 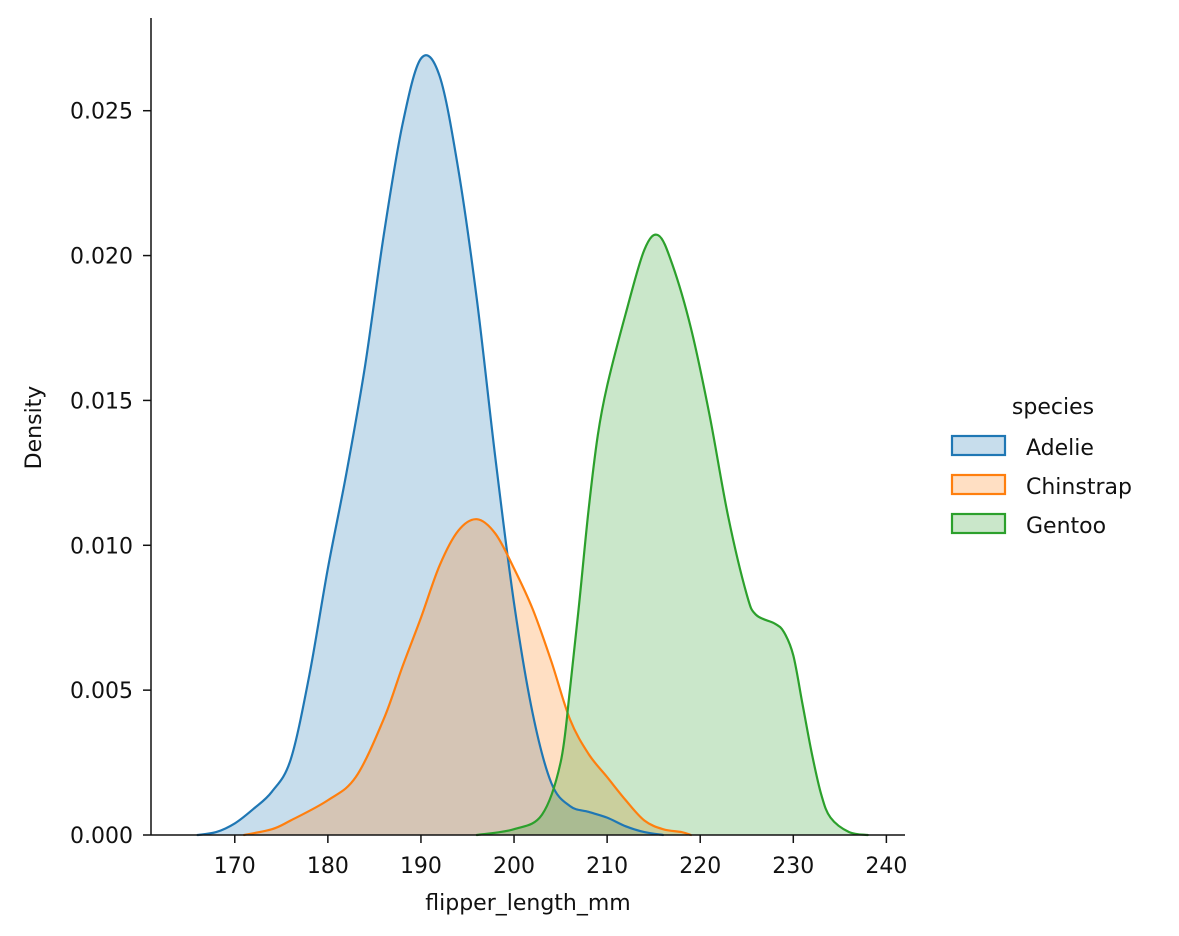 What do you see at coordinates (793, 866) in the screenshot?
I see `x-tick-label: 230` at bounding box center [793, 866].